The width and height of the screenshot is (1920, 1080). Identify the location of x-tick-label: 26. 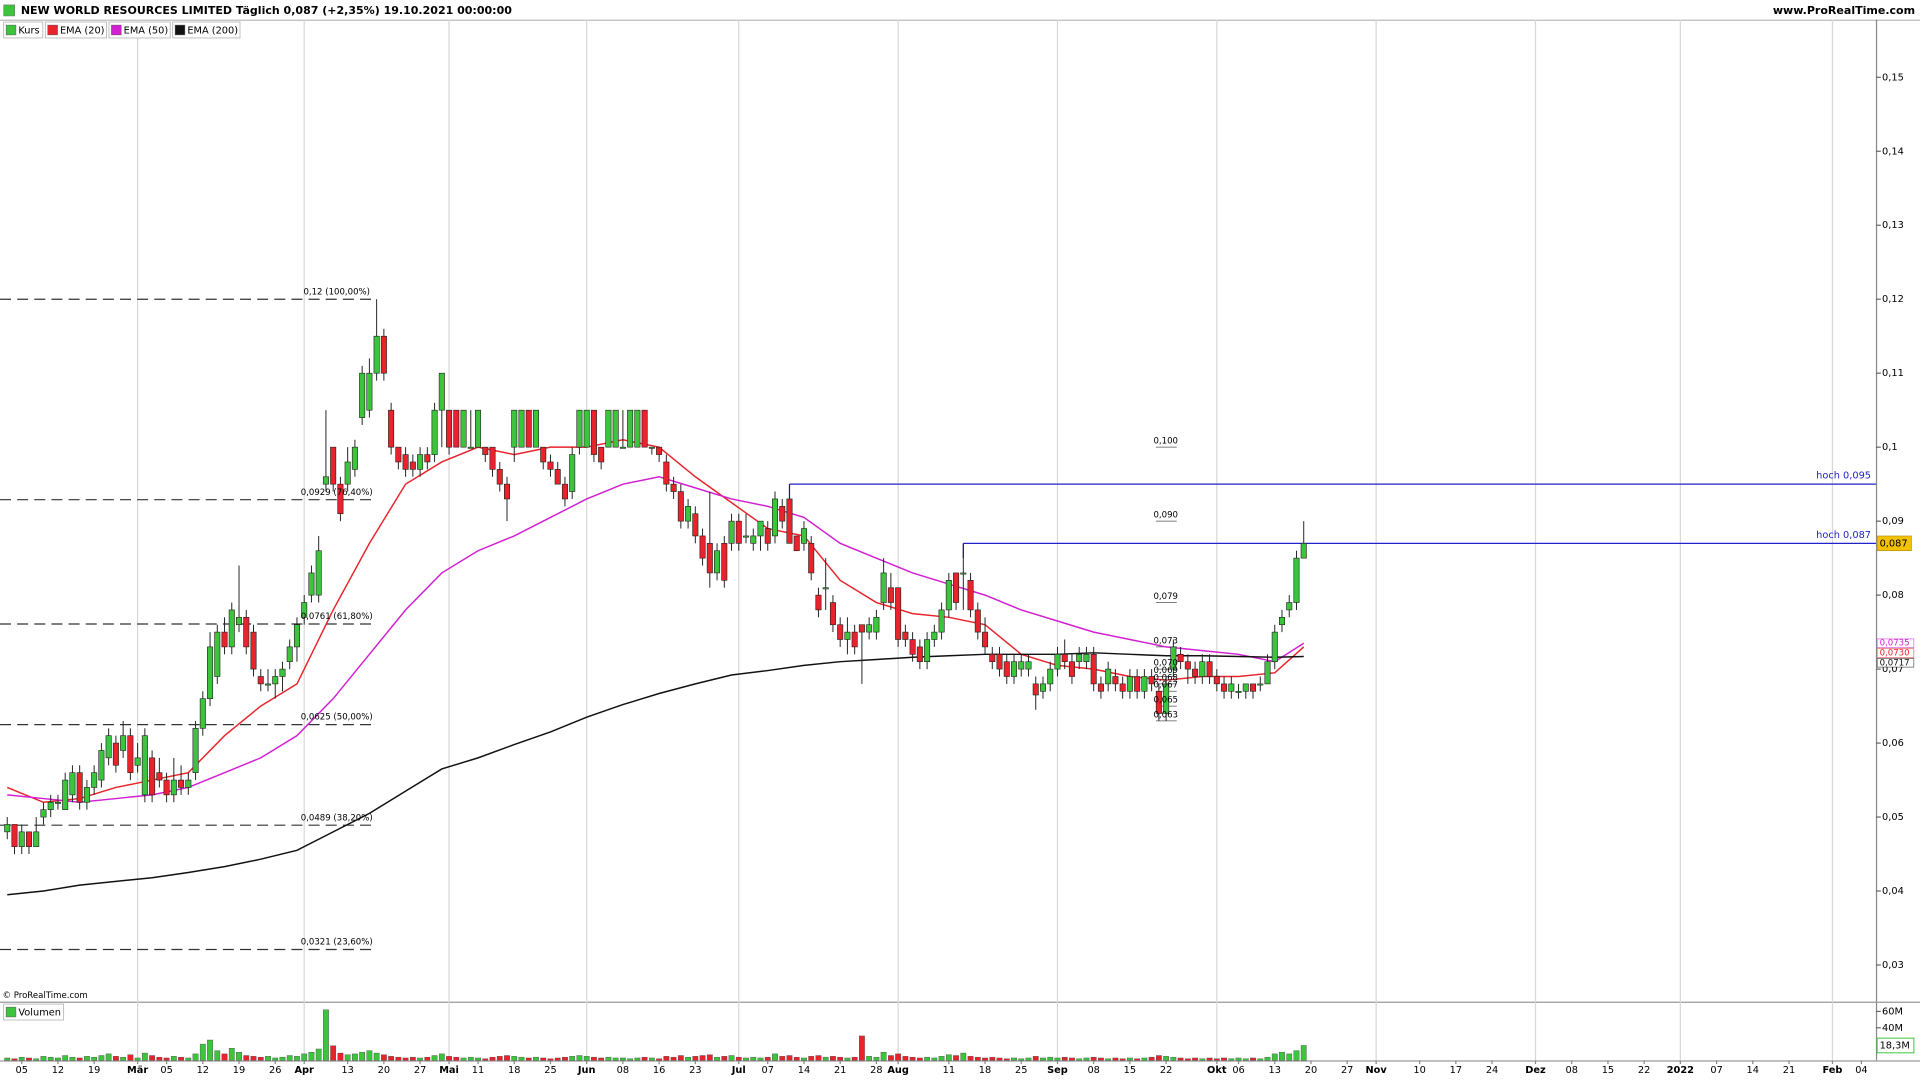
(275, 1070).